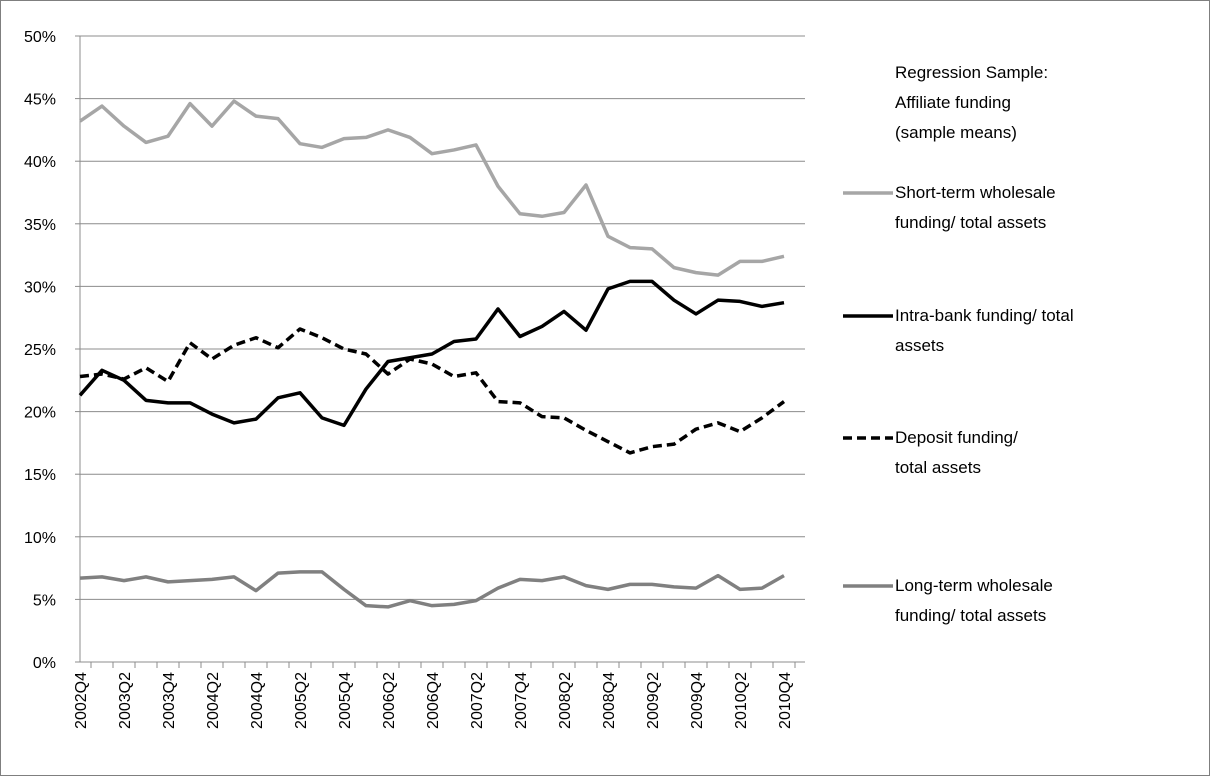  I want to click on x-tick-label: 2008Q2, so click(565, 700).